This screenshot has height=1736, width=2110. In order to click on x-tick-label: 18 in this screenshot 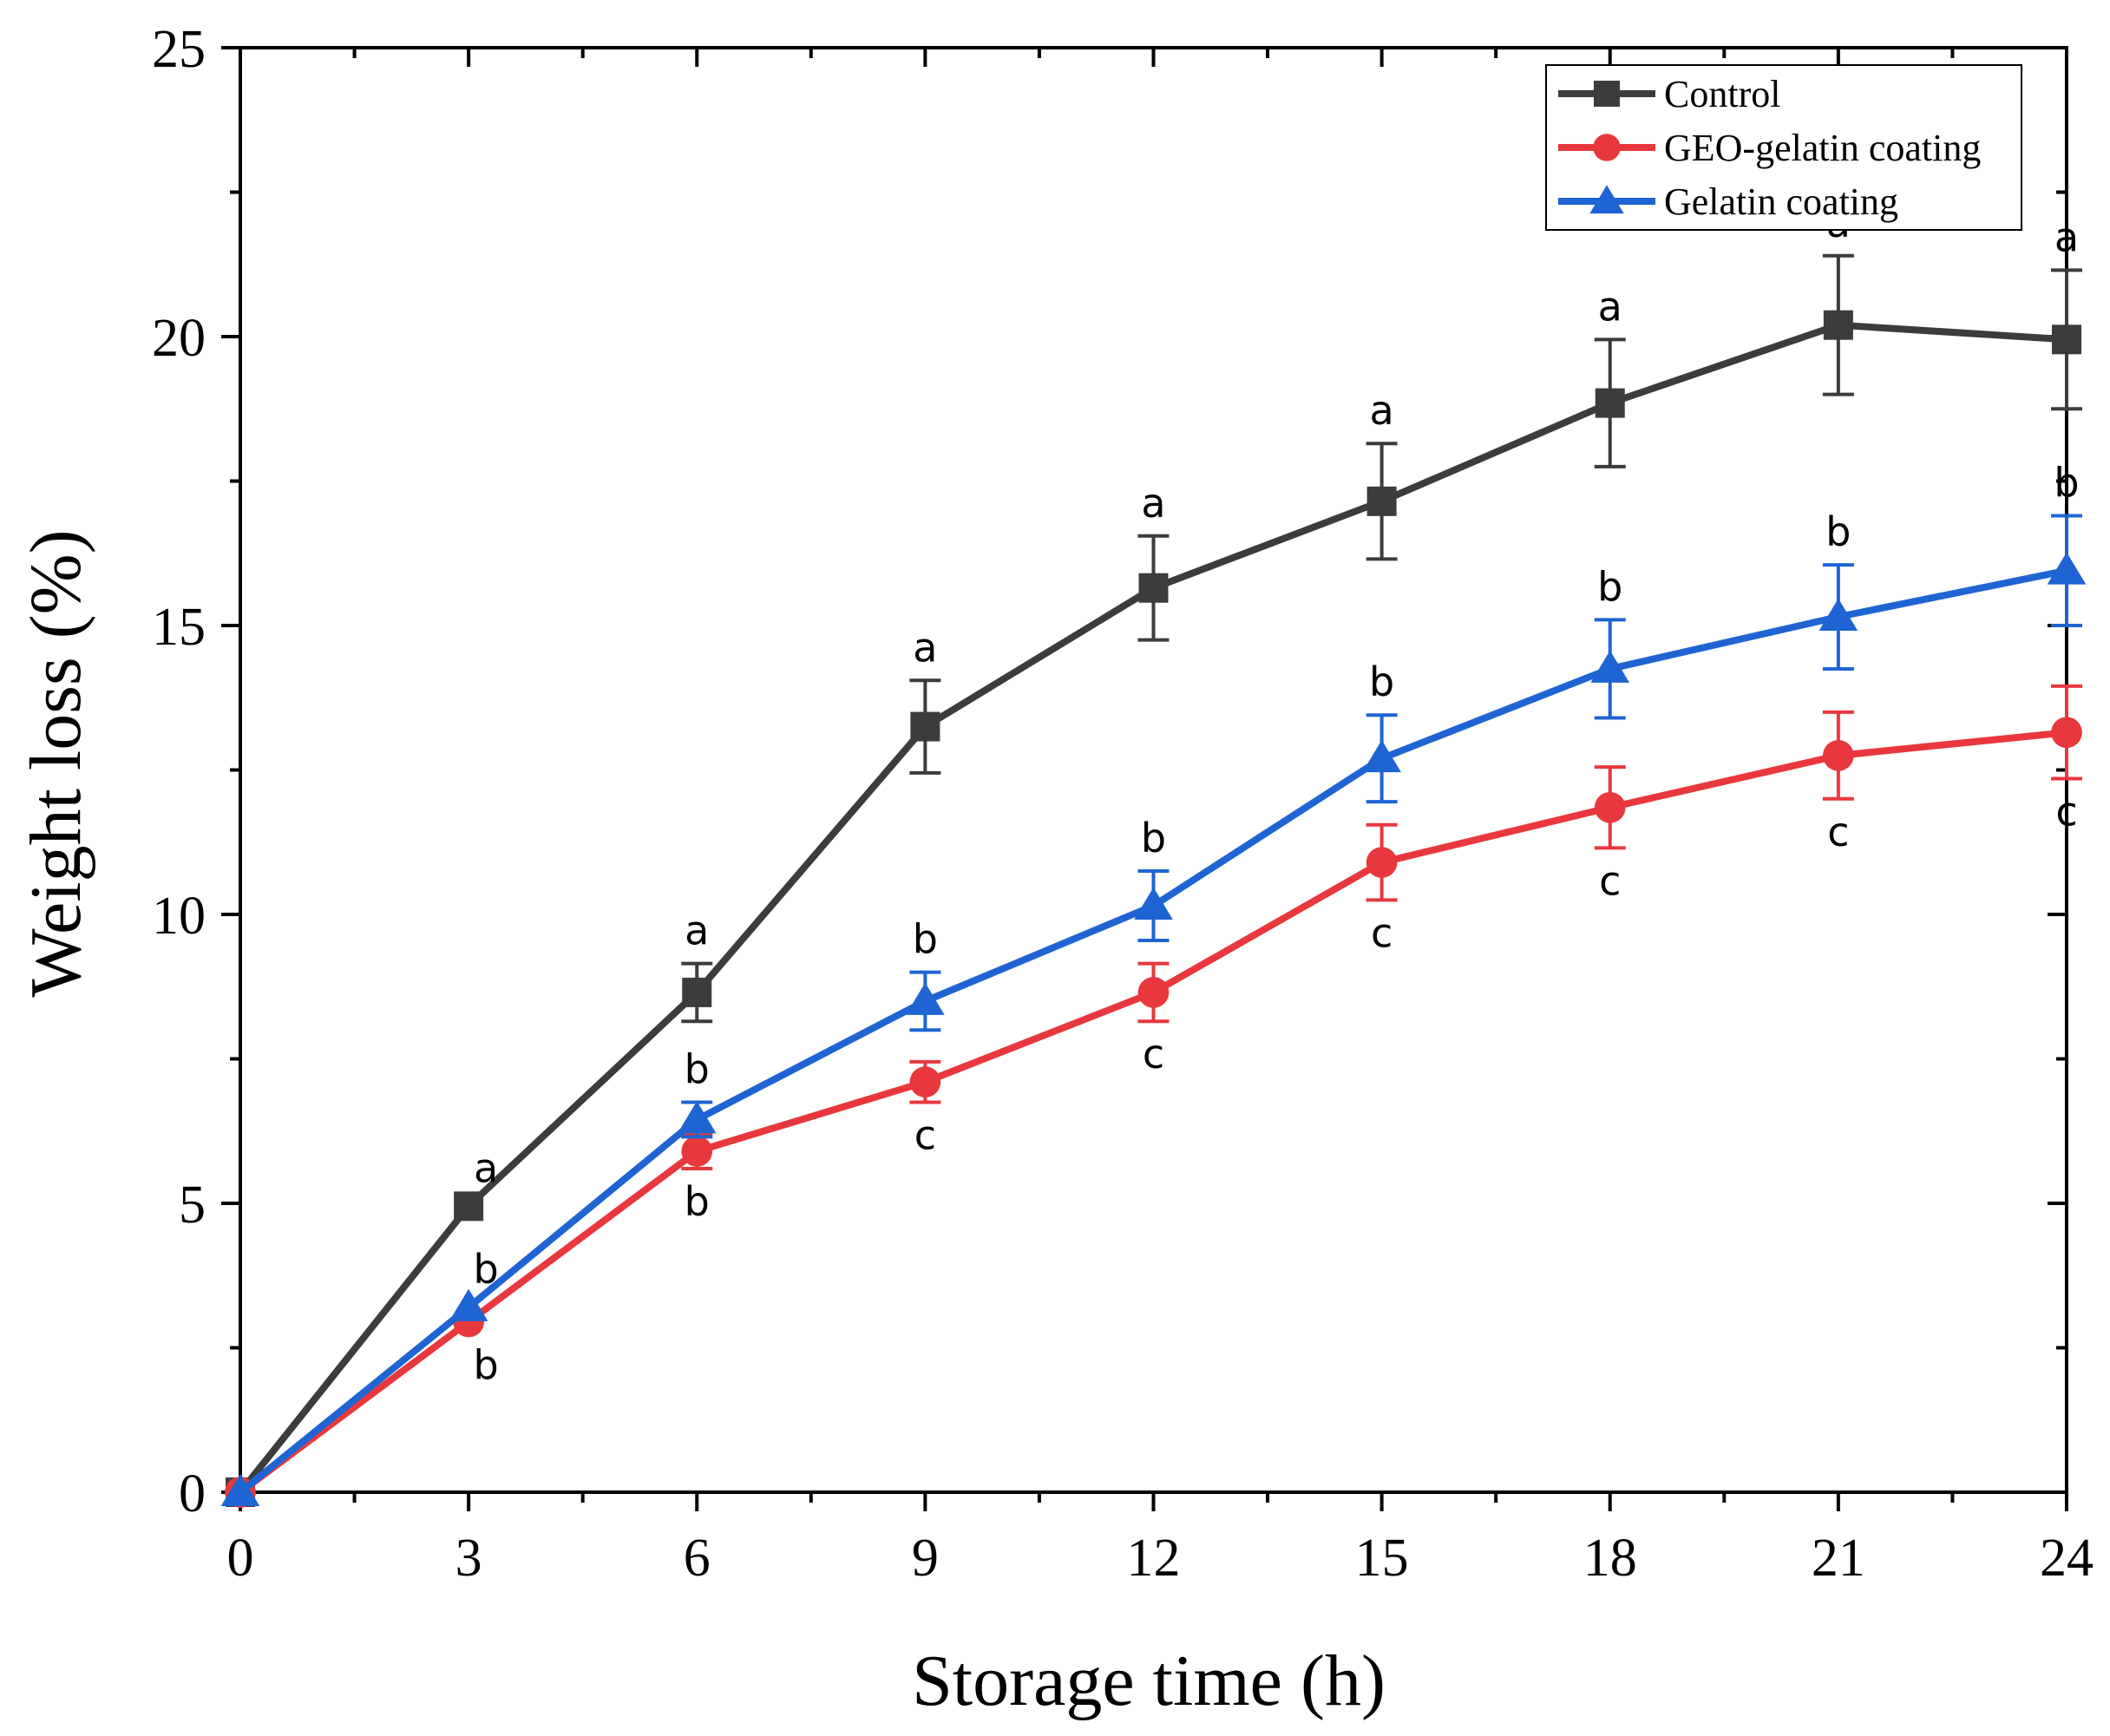, I will do `click(1610, 1558)`.